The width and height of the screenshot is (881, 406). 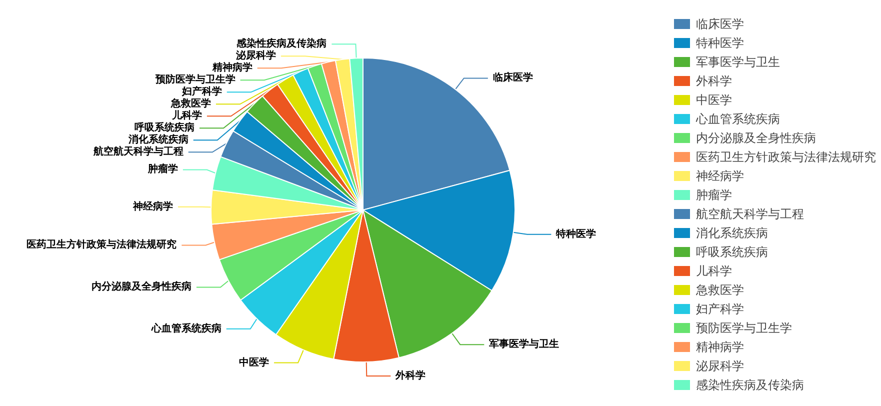 I want to click on slice-label: 消化系统疾病, so click(x=157, y=140).